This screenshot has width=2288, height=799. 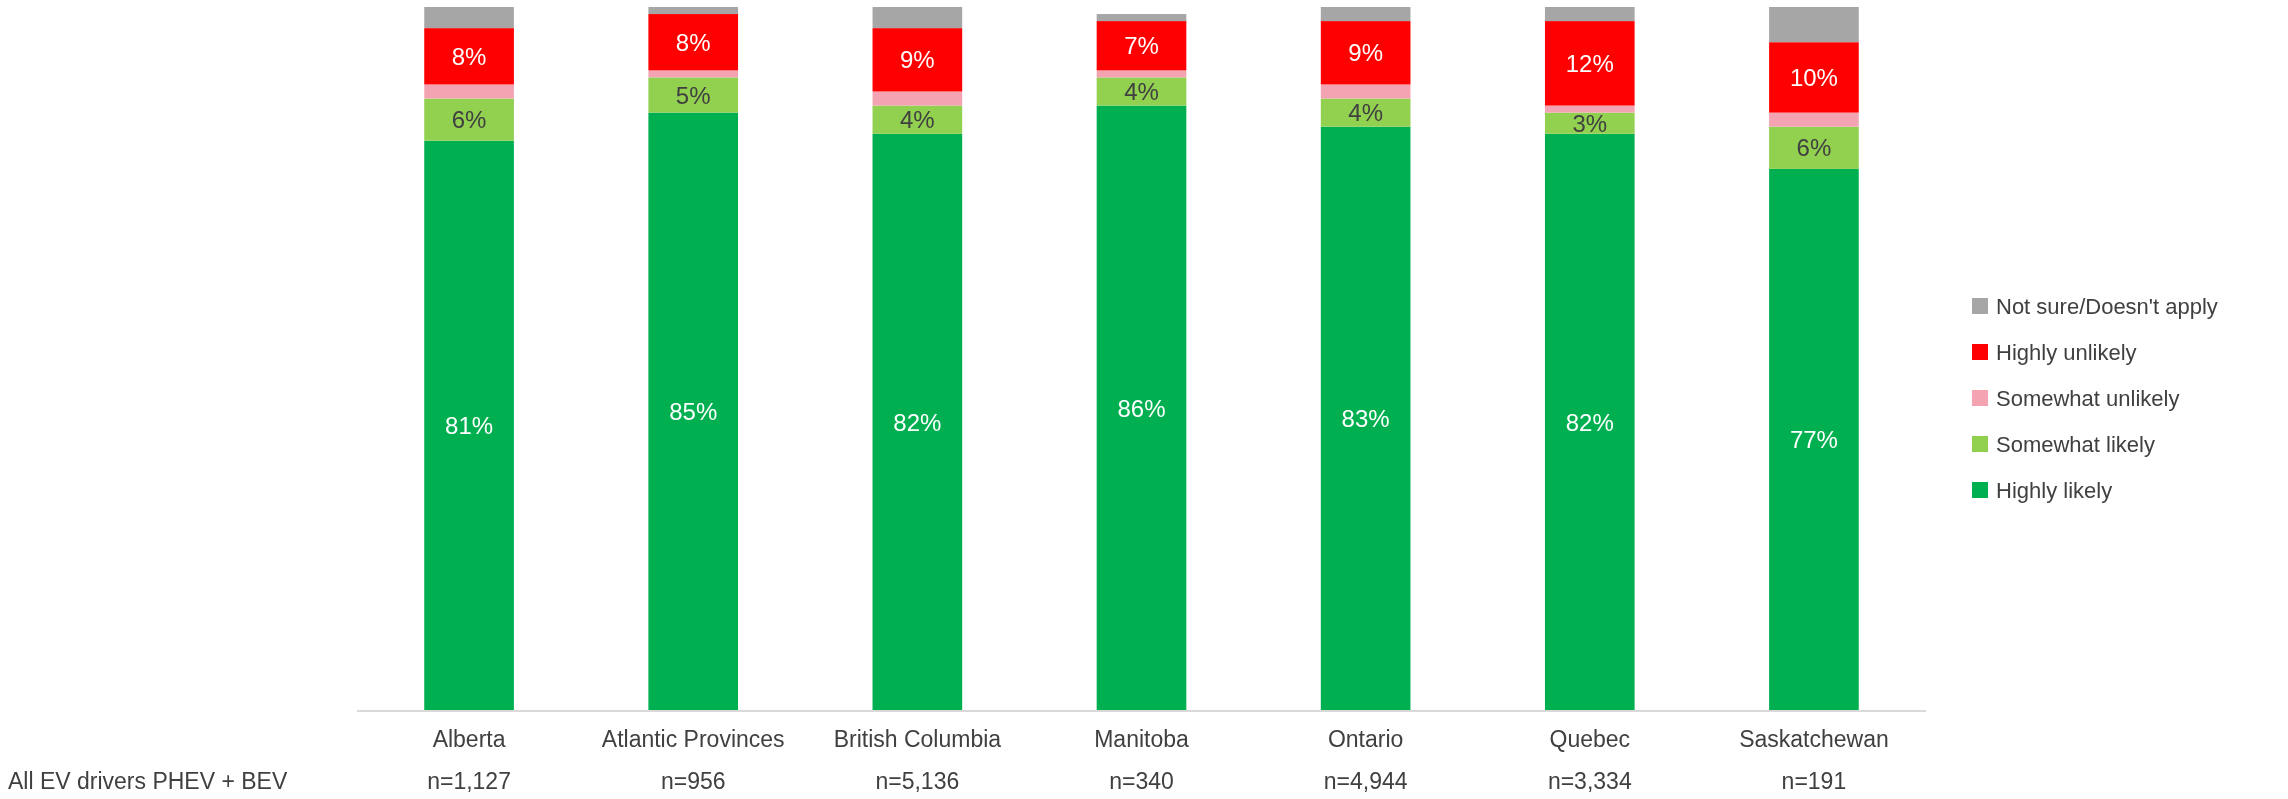 I want to click on text: All EV drivers PHEV + BEV, so click(x=148, y=781).